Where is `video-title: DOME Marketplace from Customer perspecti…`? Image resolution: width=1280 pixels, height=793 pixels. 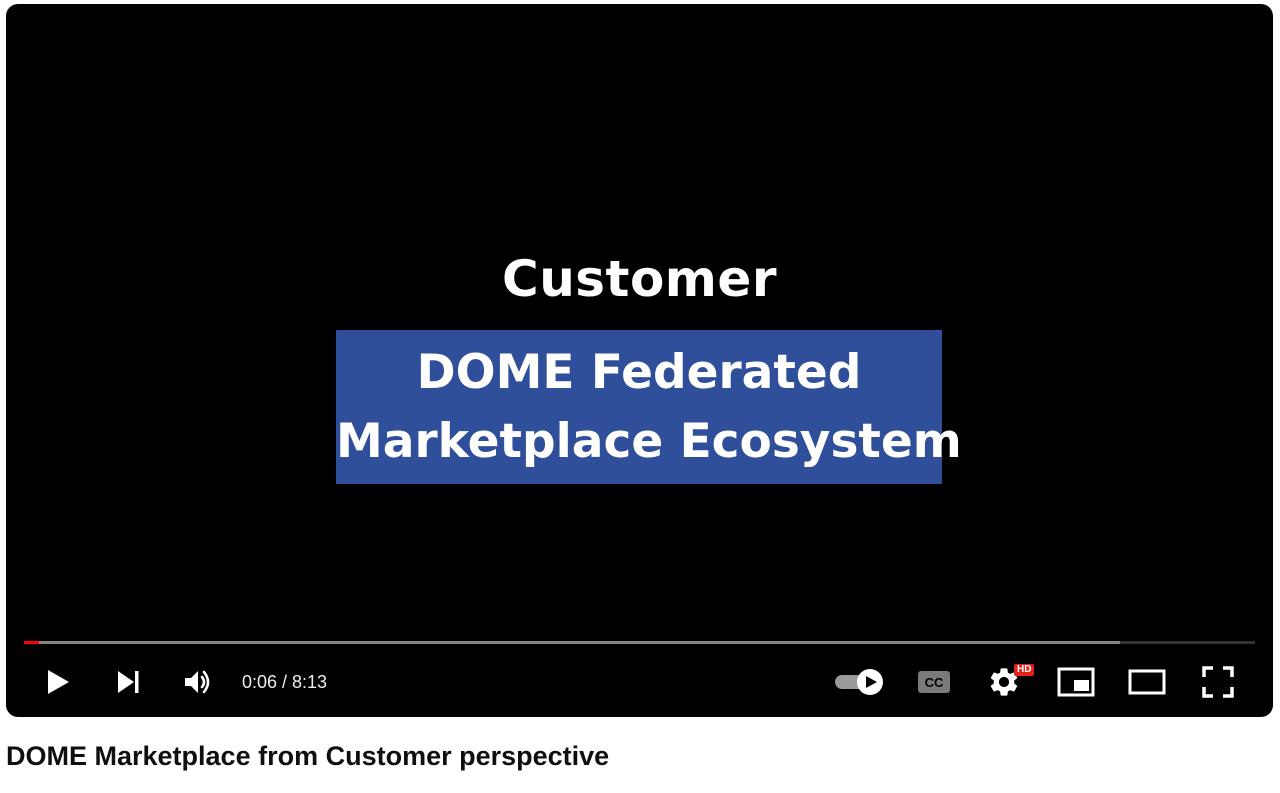
video-title: DOME Marketplace from Customer perspecti… is located at coordinates (308, 756).